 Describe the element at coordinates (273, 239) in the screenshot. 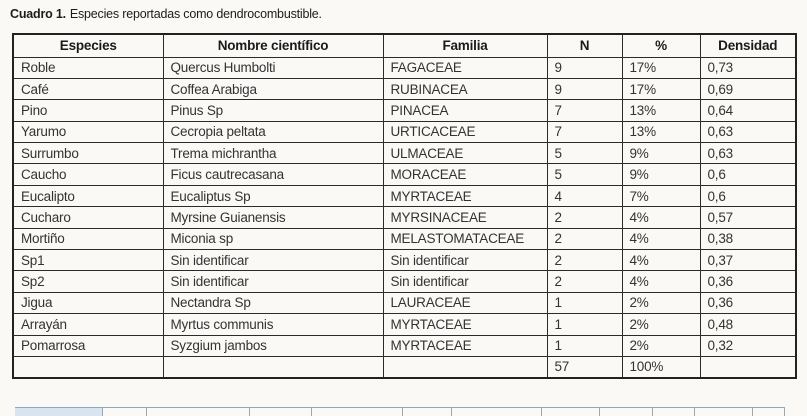

I see `cell-nombre-cientifico: Miconia sp` at that location.